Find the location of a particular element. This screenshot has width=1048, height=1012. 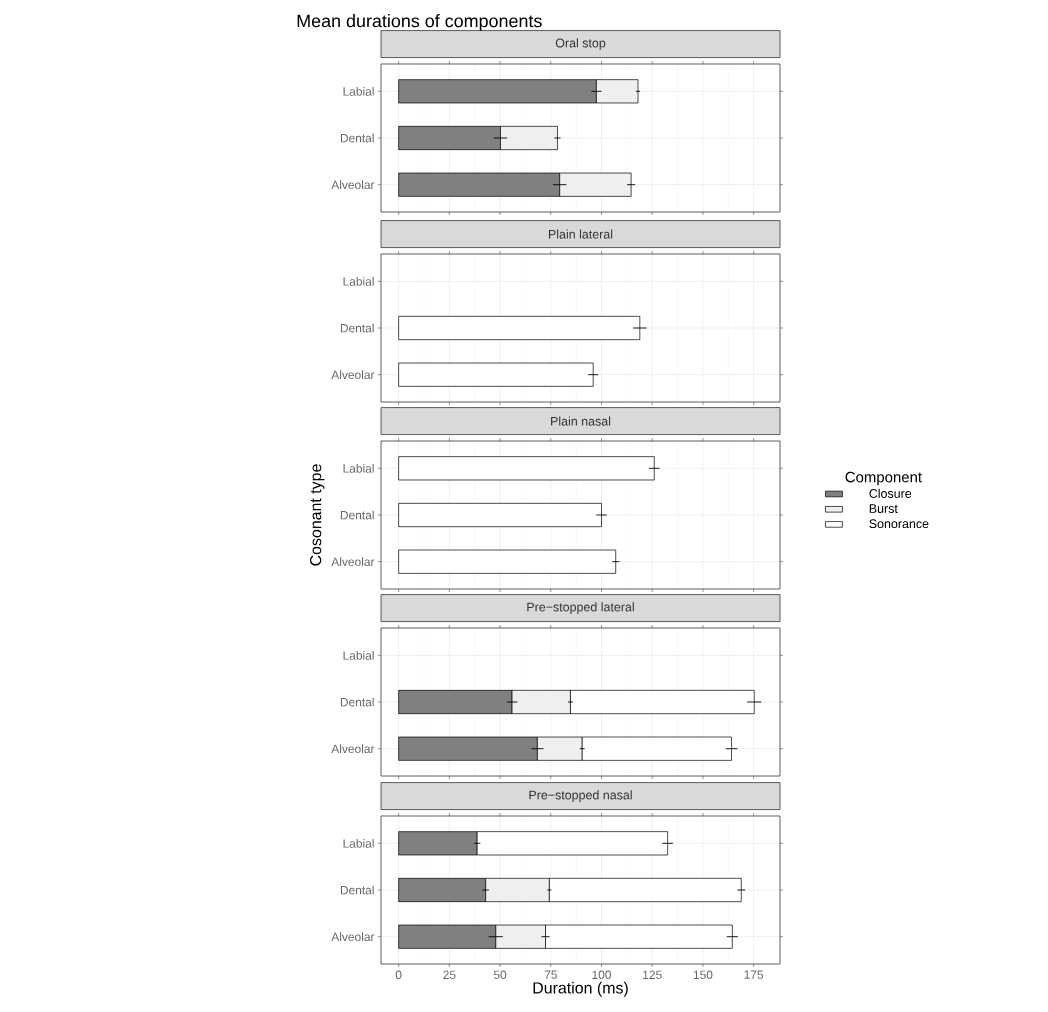

chart-subtitle: Pre−stopped nasal is located at coordinates (580, 796).